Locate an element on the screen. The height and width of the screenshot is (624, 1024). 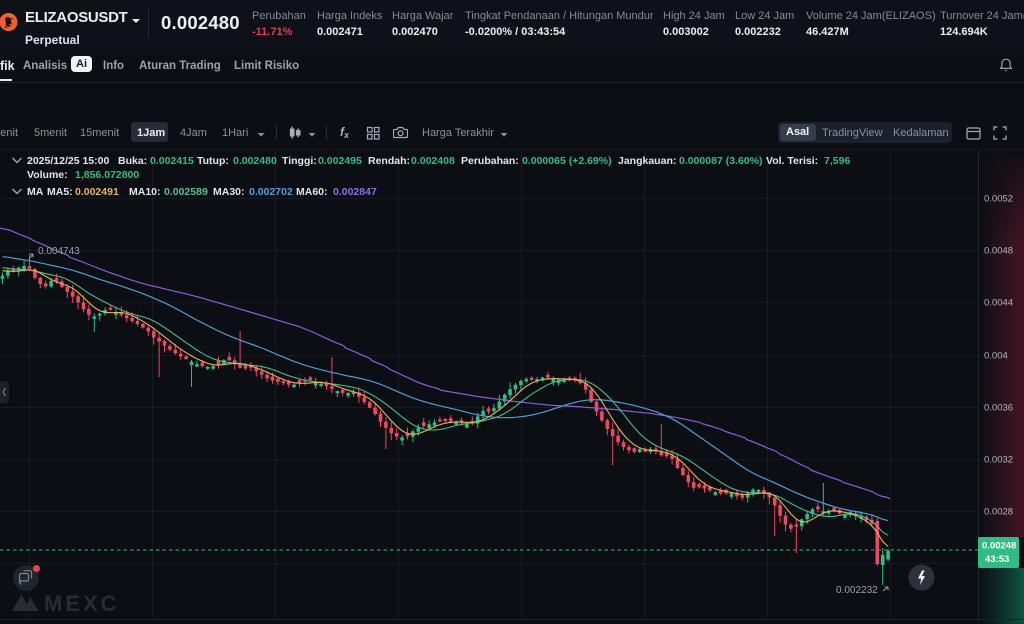
svg-text: 0.0036 is located at coordinates (998, 408).